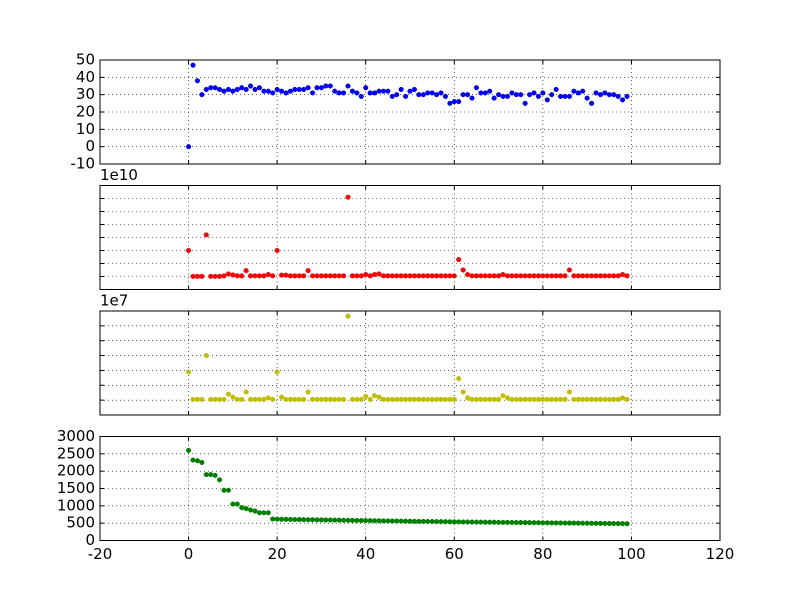 The width and height of the screenshot is (800, 600). I want to click on y-tick-label: 0, so click(90, 540).